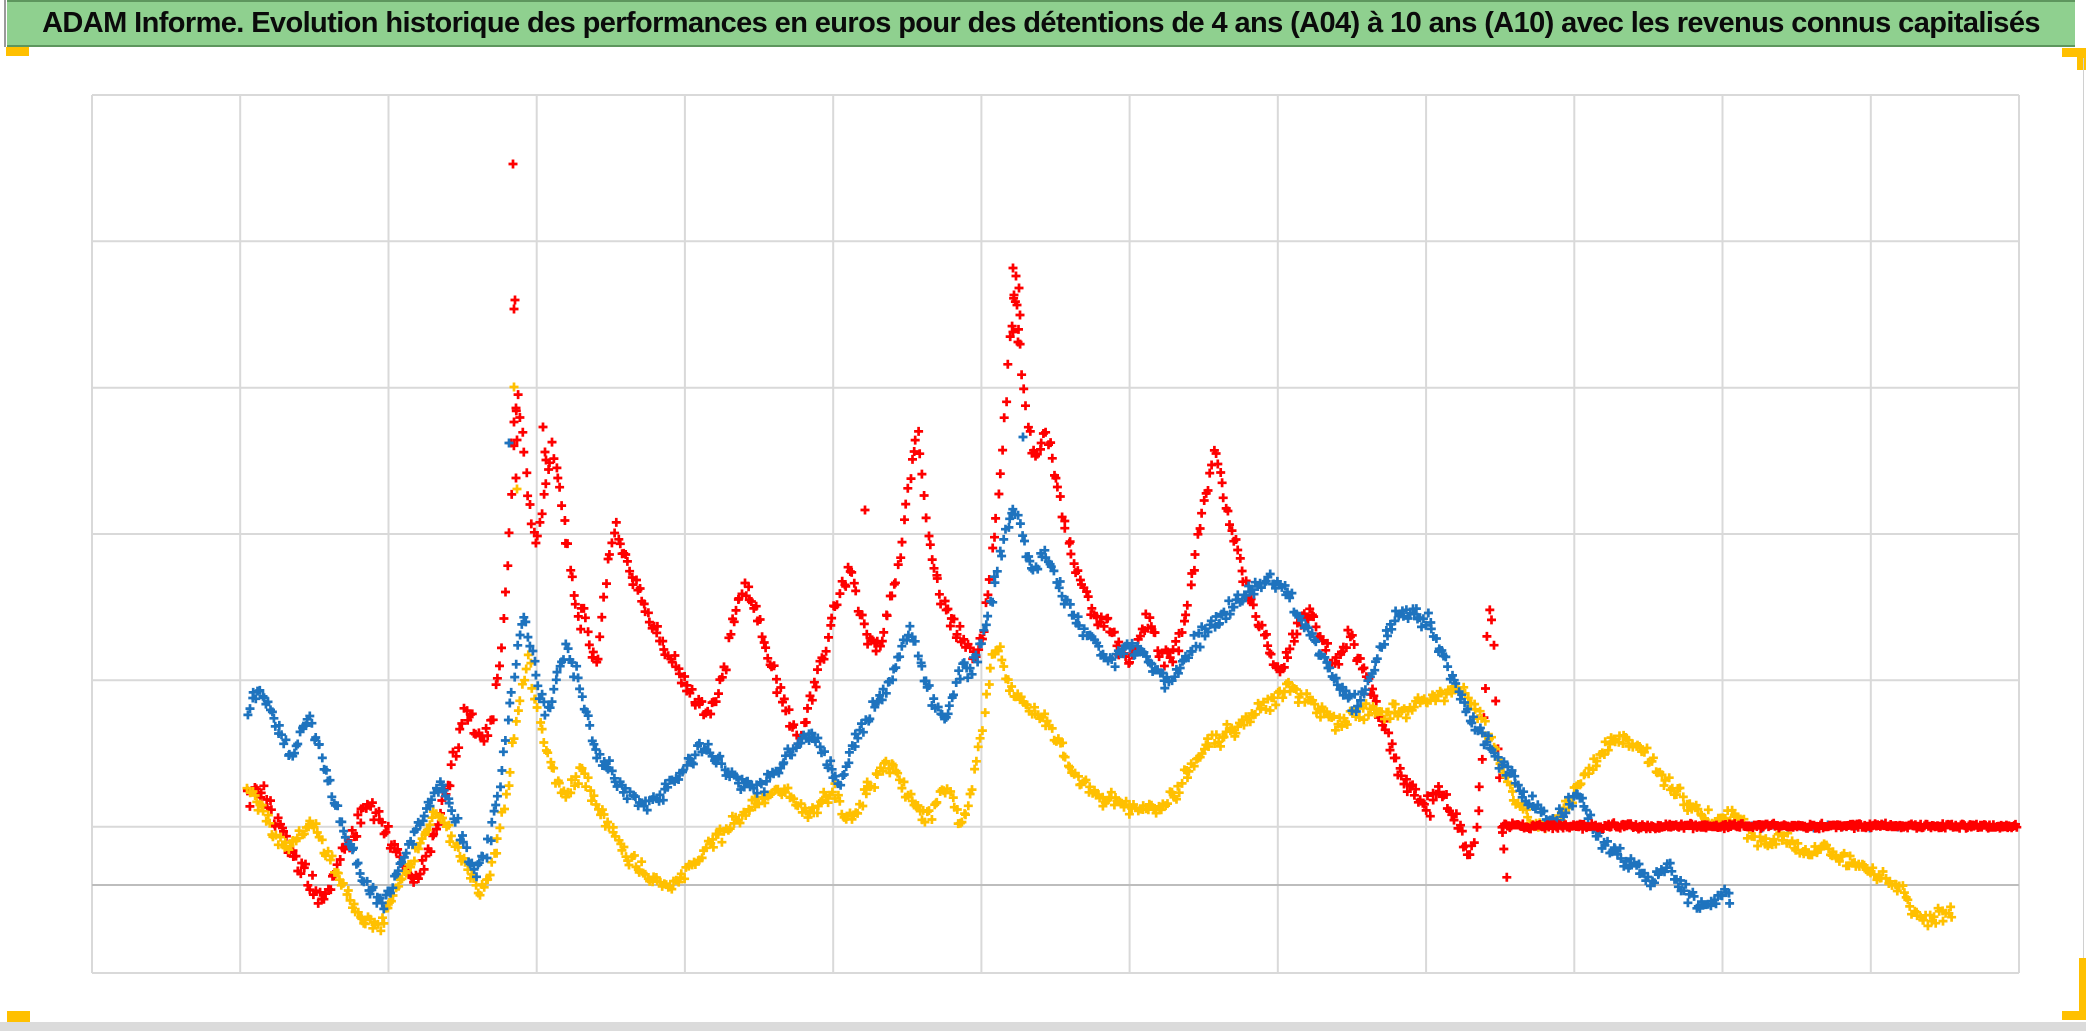  Describe the element at coordinates (2083, 508) in the screenshot. I see `right-edge-line` at that location.